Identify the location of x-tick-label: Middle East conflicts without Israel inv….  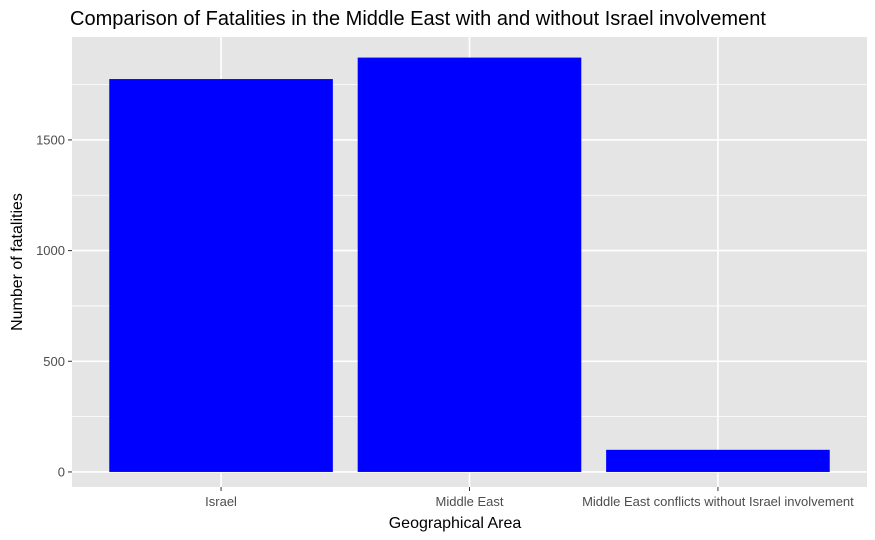
(718, 501).